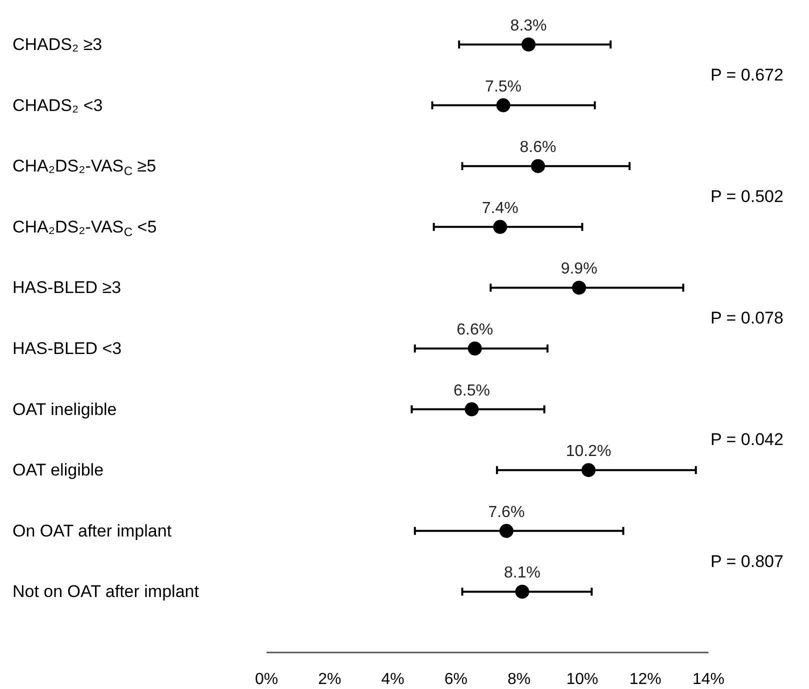 The width and height of the screenshot is (809, 689). Describe the element at coordinates (471, 391) in the screenshot. I see `data-label: 6.5%` at that location.